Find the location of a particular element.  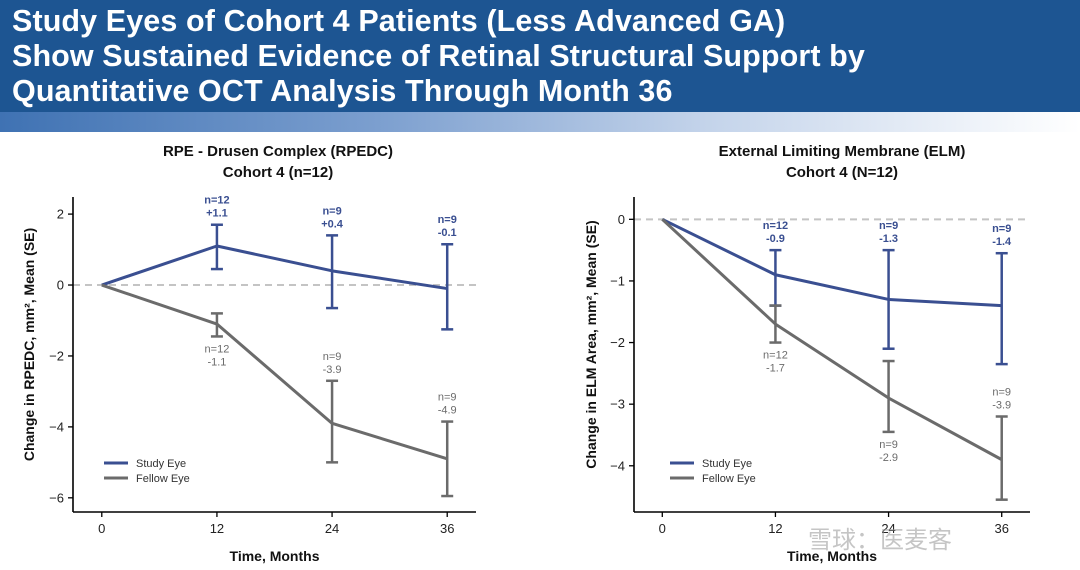

chart-1-y-tick-label: 0 is located at coordinates (60, 285).